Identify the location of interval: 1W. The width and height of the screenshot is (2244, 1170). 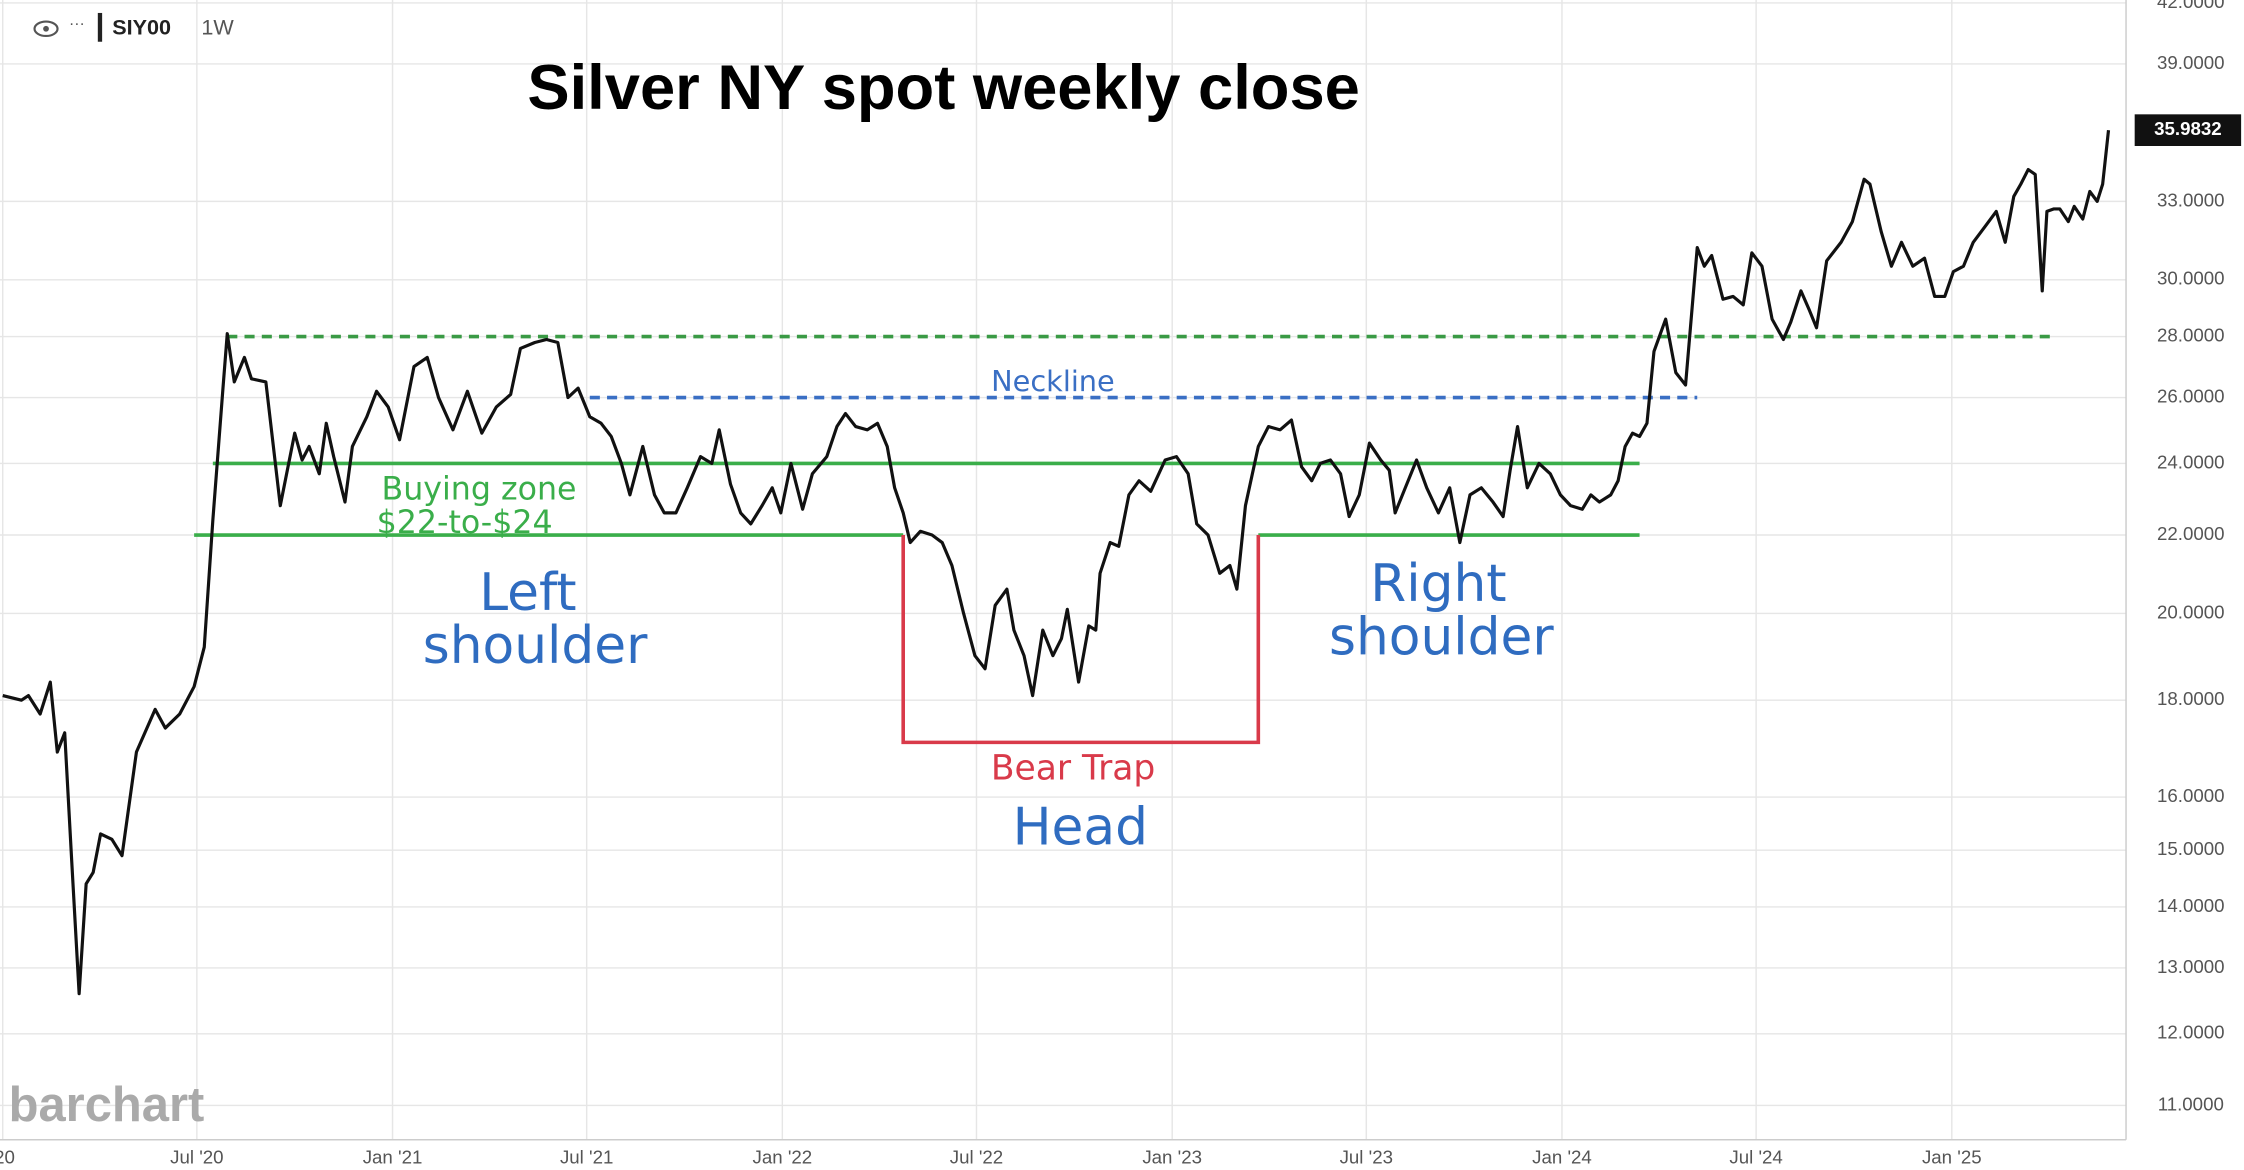
(217, 26).